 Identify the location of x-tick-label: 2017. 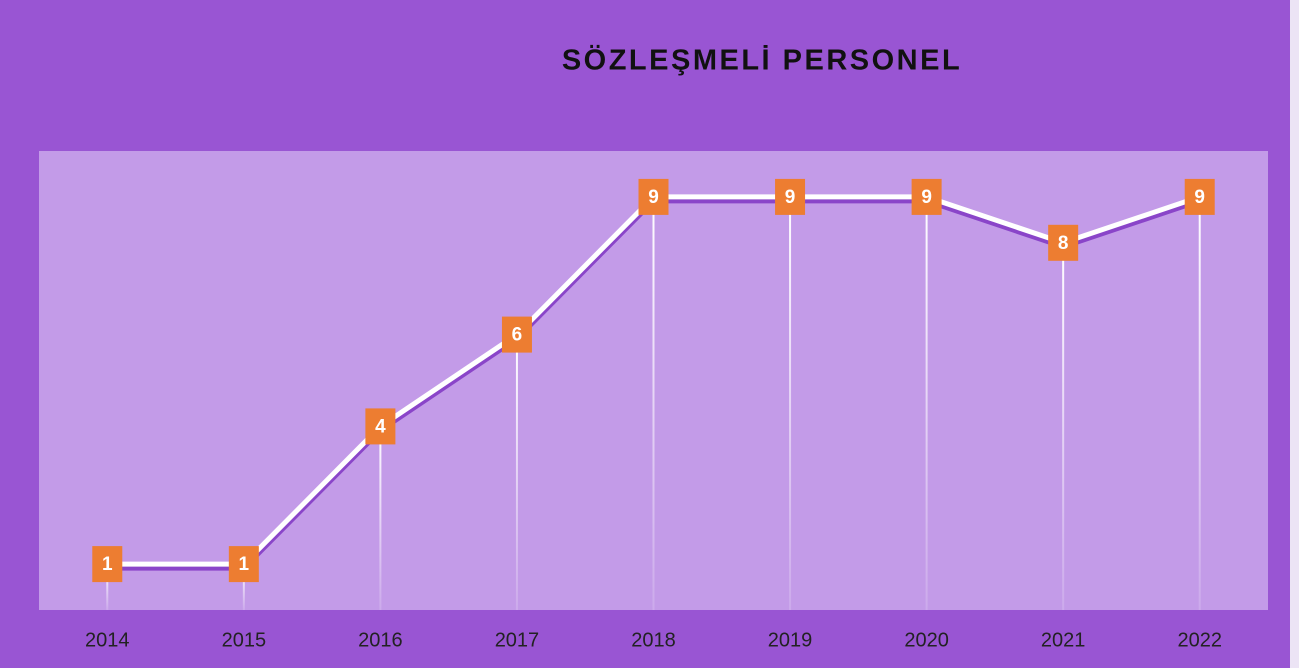
(517, 640).